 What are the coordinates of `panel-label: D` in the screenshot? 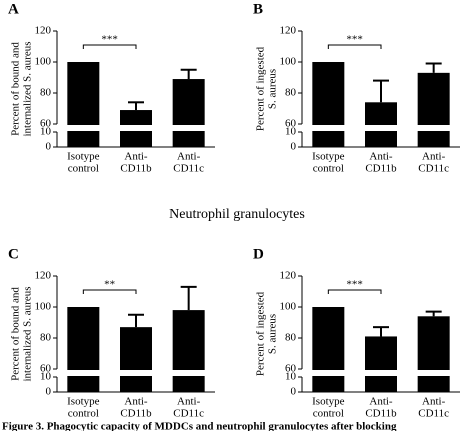 It's located at (258, 254).